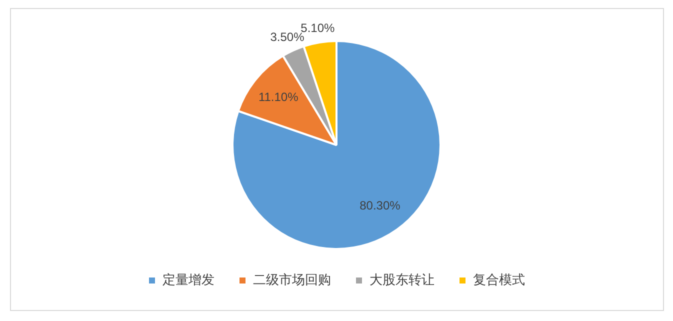 This screenshot has width=673, height=321. Describe the element at coordinates (318, 27) in the screenshot. I see `data-label: 5.10%` at that location.